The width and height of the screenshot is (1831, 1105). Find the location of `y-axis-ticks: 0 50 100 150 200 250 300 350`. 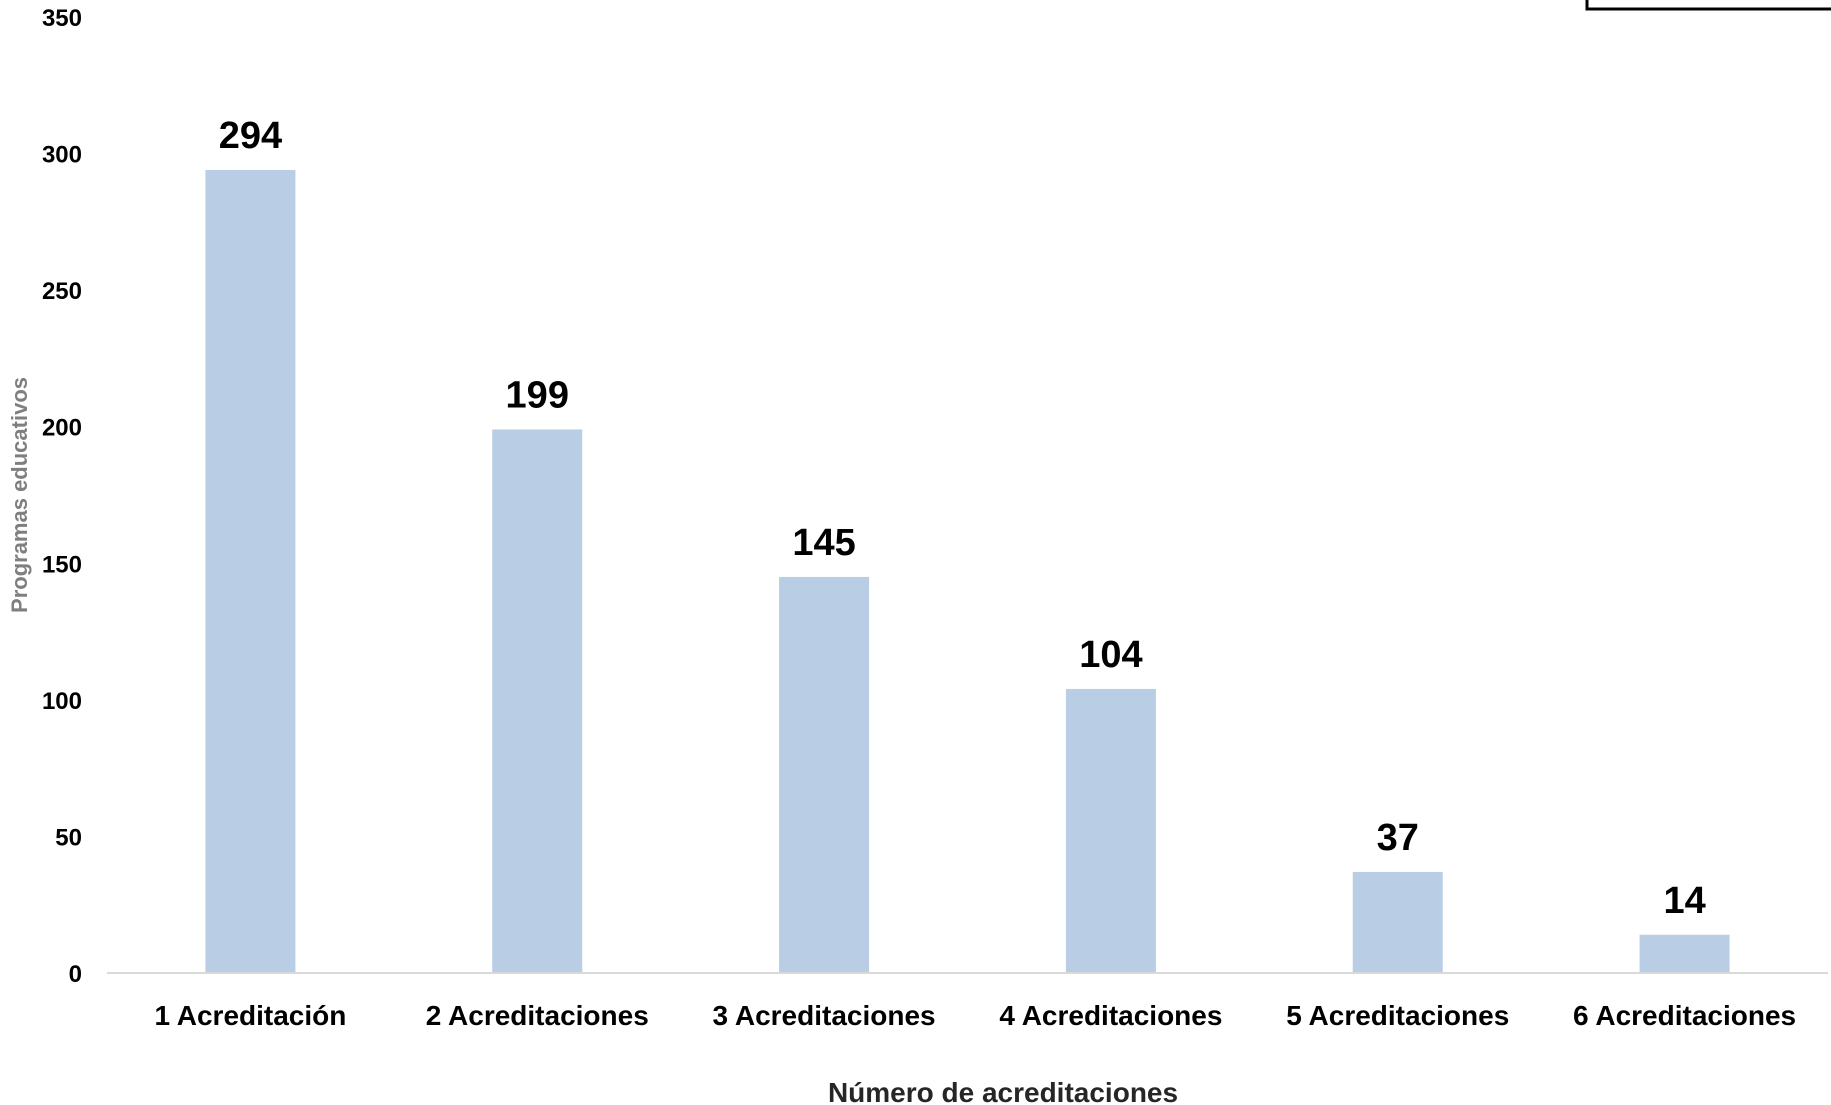

y-axis-ticks: 0 50 100 150 200 250 300 350 is located at coordinates (62, 496).